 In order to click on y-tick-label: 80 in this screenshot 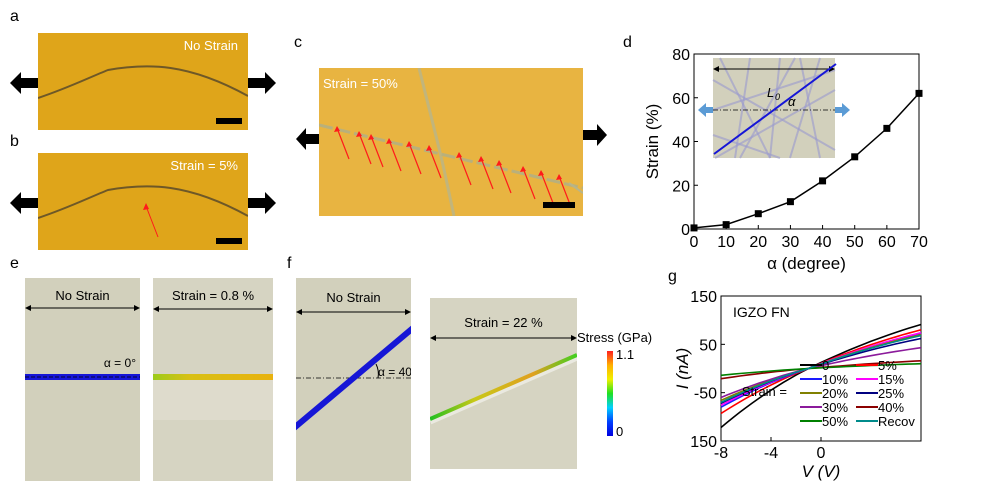, I will do `click(681, 55)`.